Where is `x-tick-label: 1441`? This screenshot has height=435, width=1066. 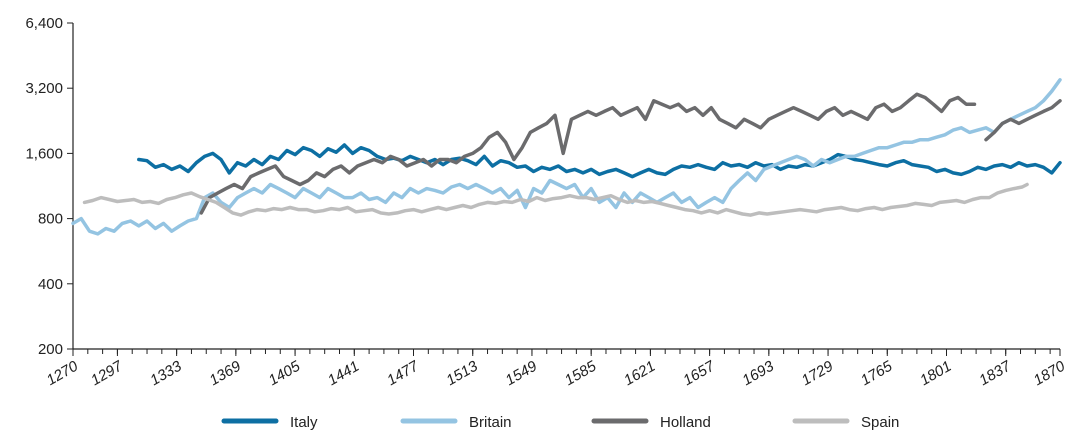
x-tick-label: 1441 is located at coordinates (343, 373).